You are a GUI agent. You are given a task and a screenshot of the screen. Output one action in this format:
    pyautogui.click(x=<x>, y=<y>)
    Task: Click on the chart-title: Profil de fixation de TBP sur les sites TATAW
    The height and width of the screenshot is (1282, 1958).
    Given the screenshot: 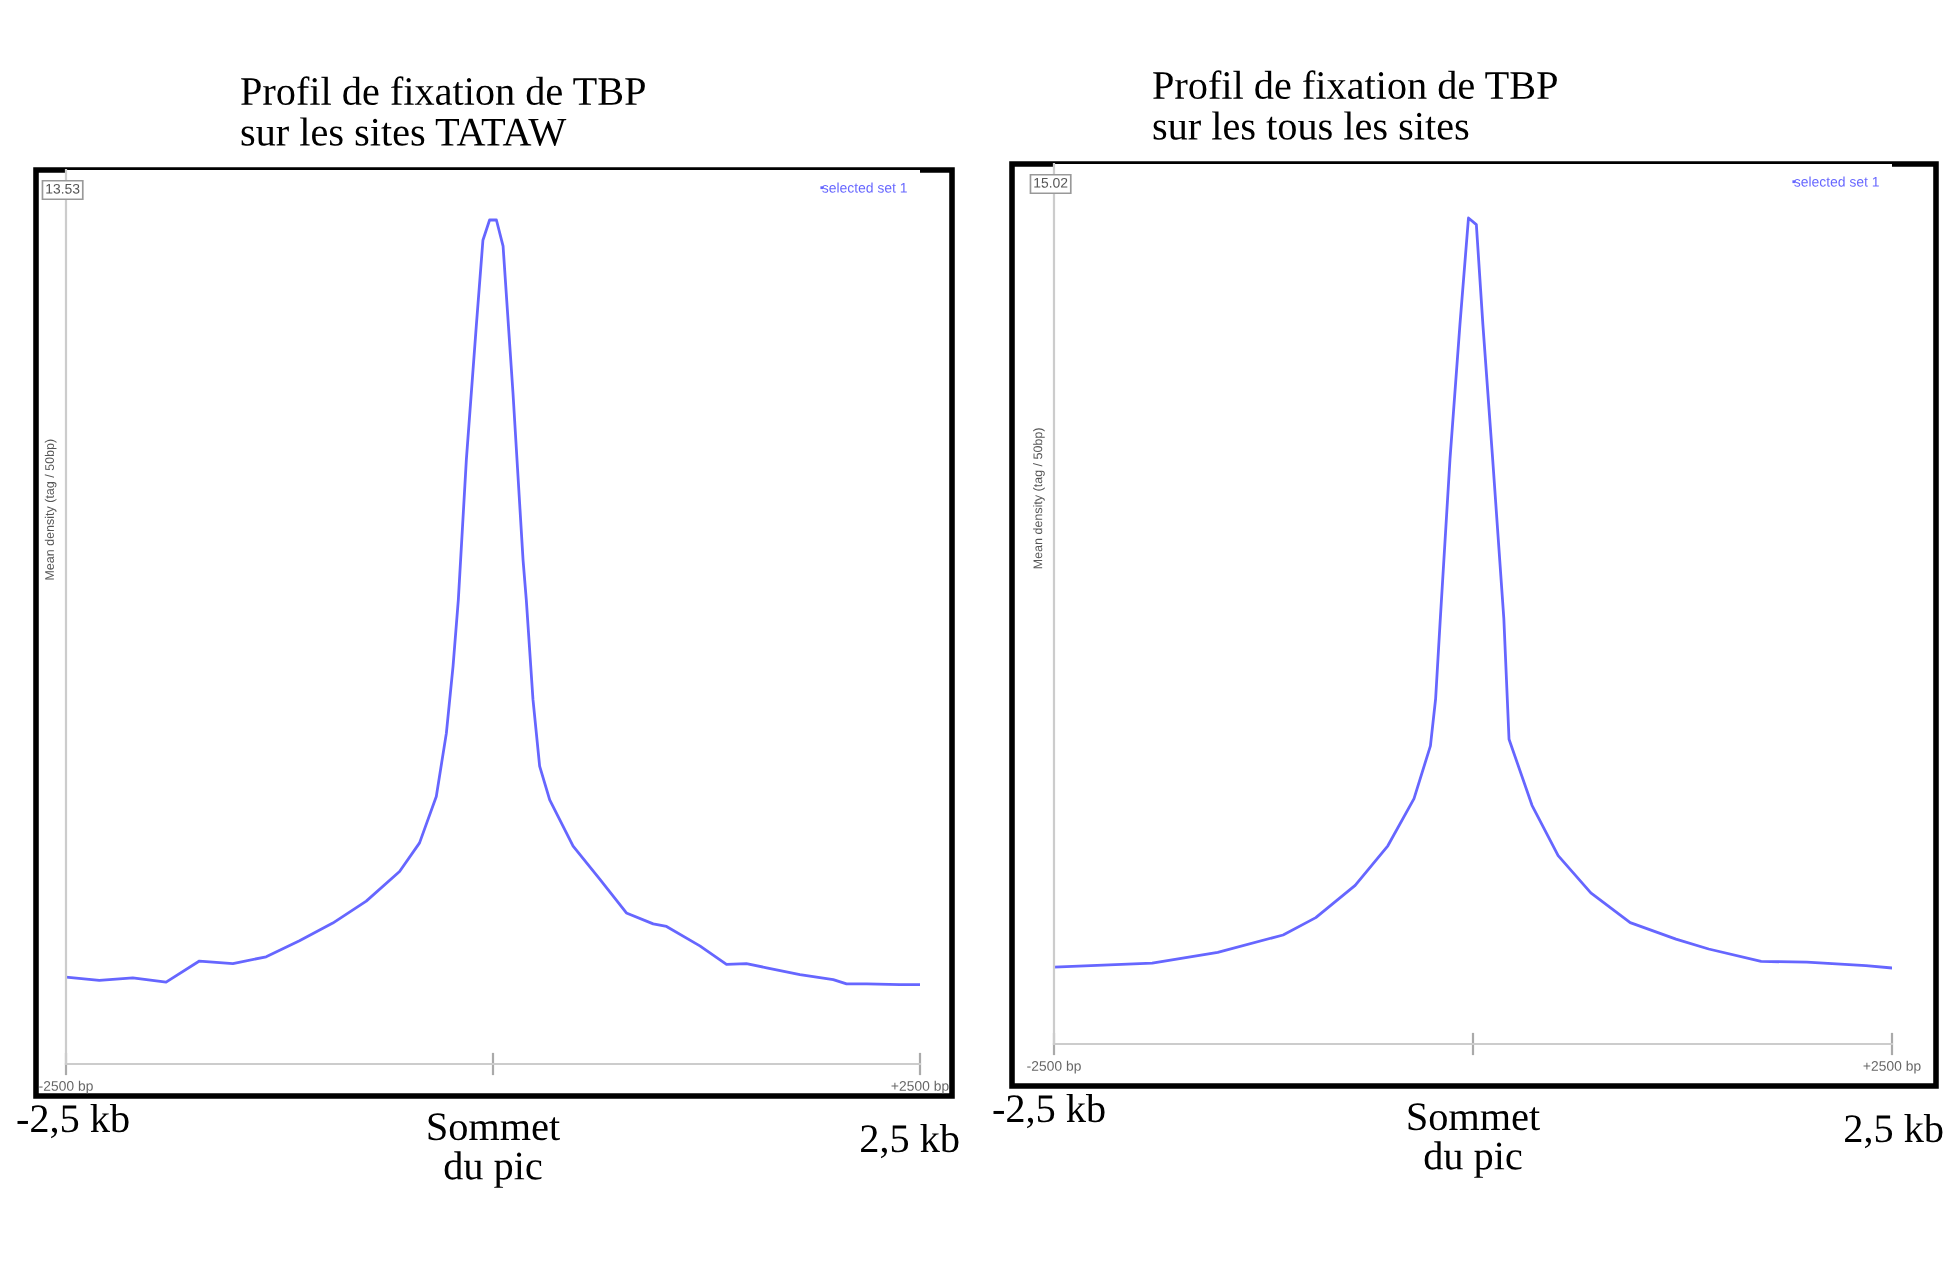 What is the action you would take?
    pyautogui.click(x=443, y=111)
    